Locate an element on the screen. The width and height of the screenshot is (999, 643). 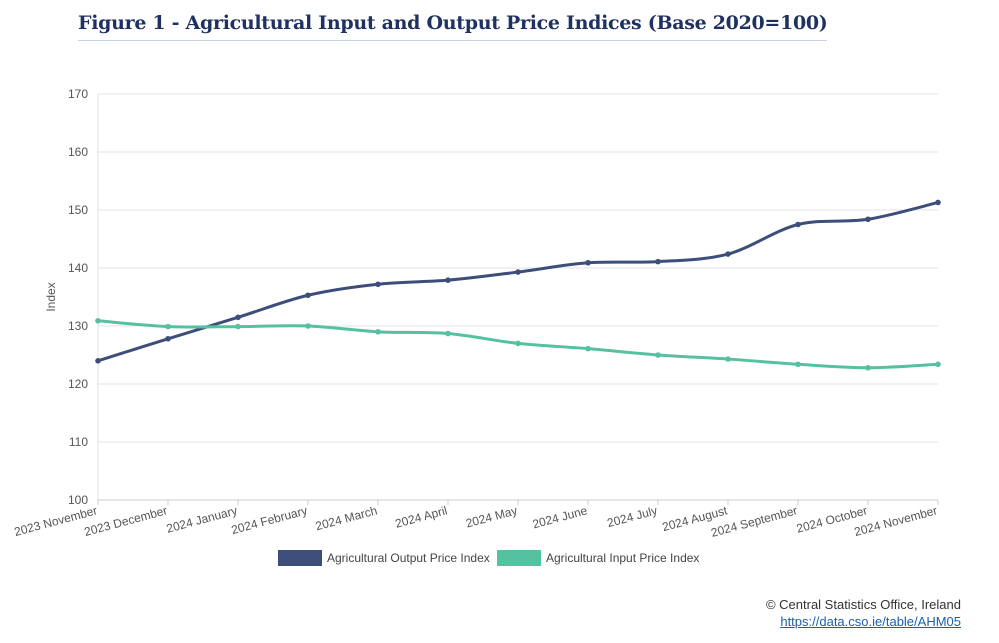
legend-label-input: Agricultural Input Price Index is located at coordinates (622, 558).